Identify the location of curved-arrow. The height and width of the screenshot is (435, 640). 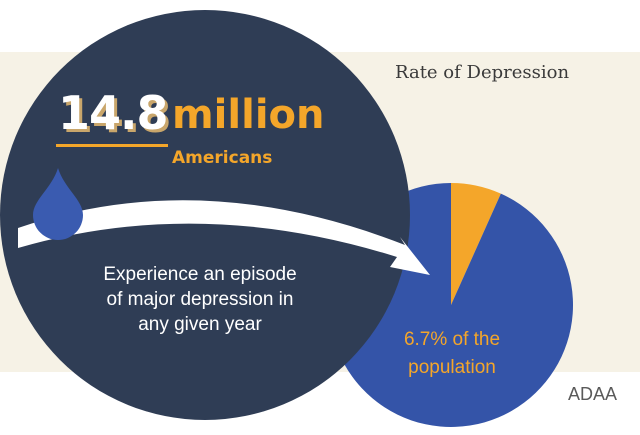
(224, 237).